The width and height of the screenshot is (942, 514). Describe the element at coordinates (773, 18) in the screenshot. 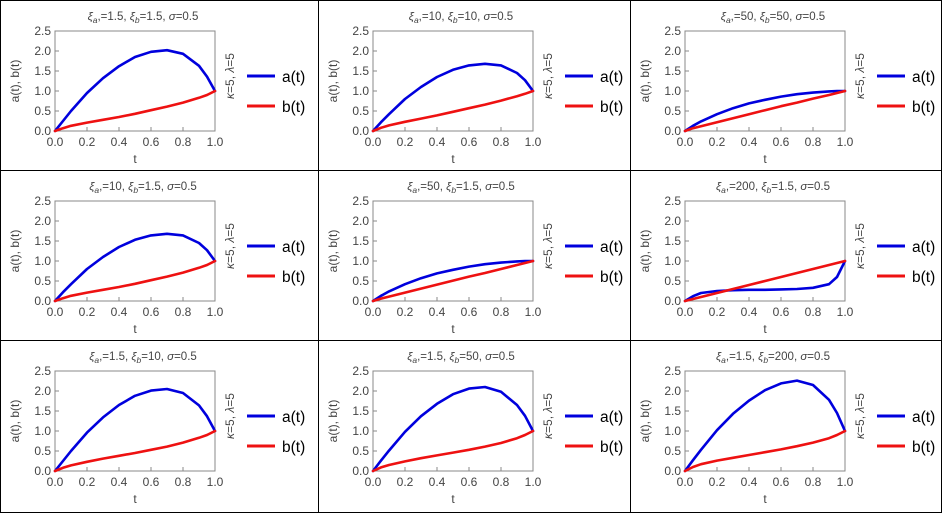

I see `chart-title: ξa,=50, ξb=50, σ=0.5` at that location.